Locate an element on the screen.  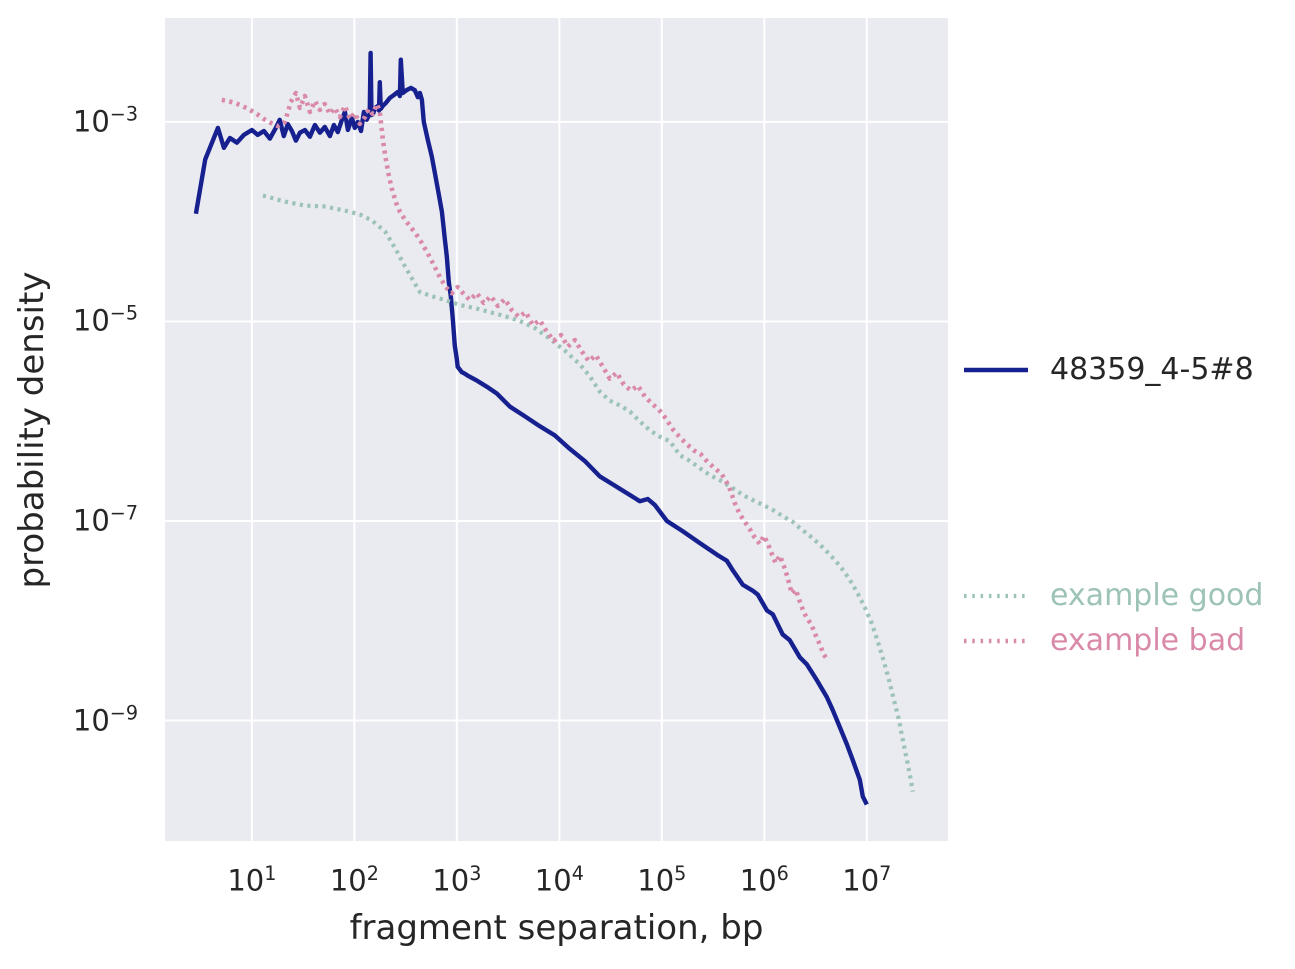
legend-item-example-bad: example bad is located at coordinates (1104, 641).